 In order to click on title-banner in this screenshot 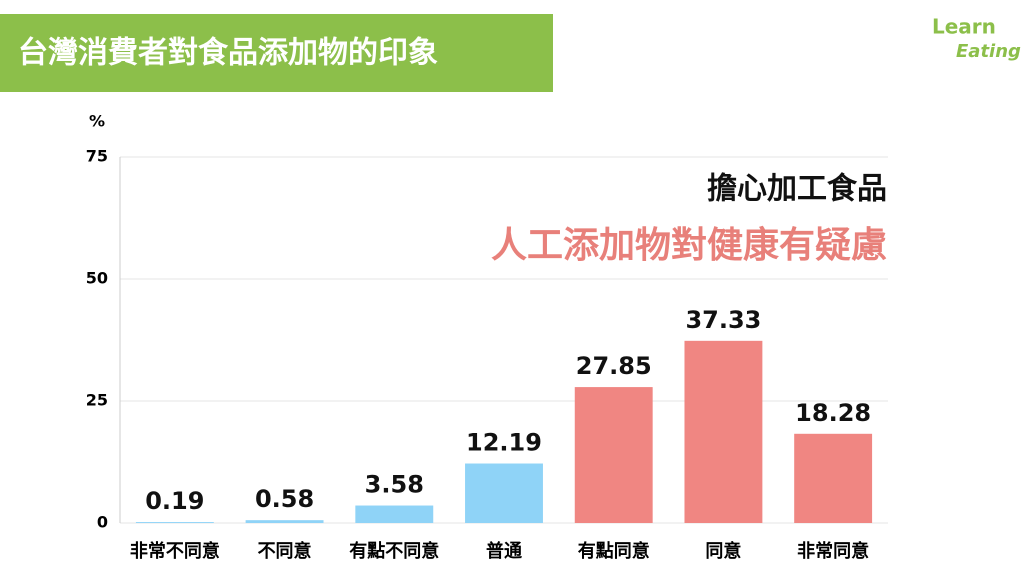, I will do `click(276, 53)`.